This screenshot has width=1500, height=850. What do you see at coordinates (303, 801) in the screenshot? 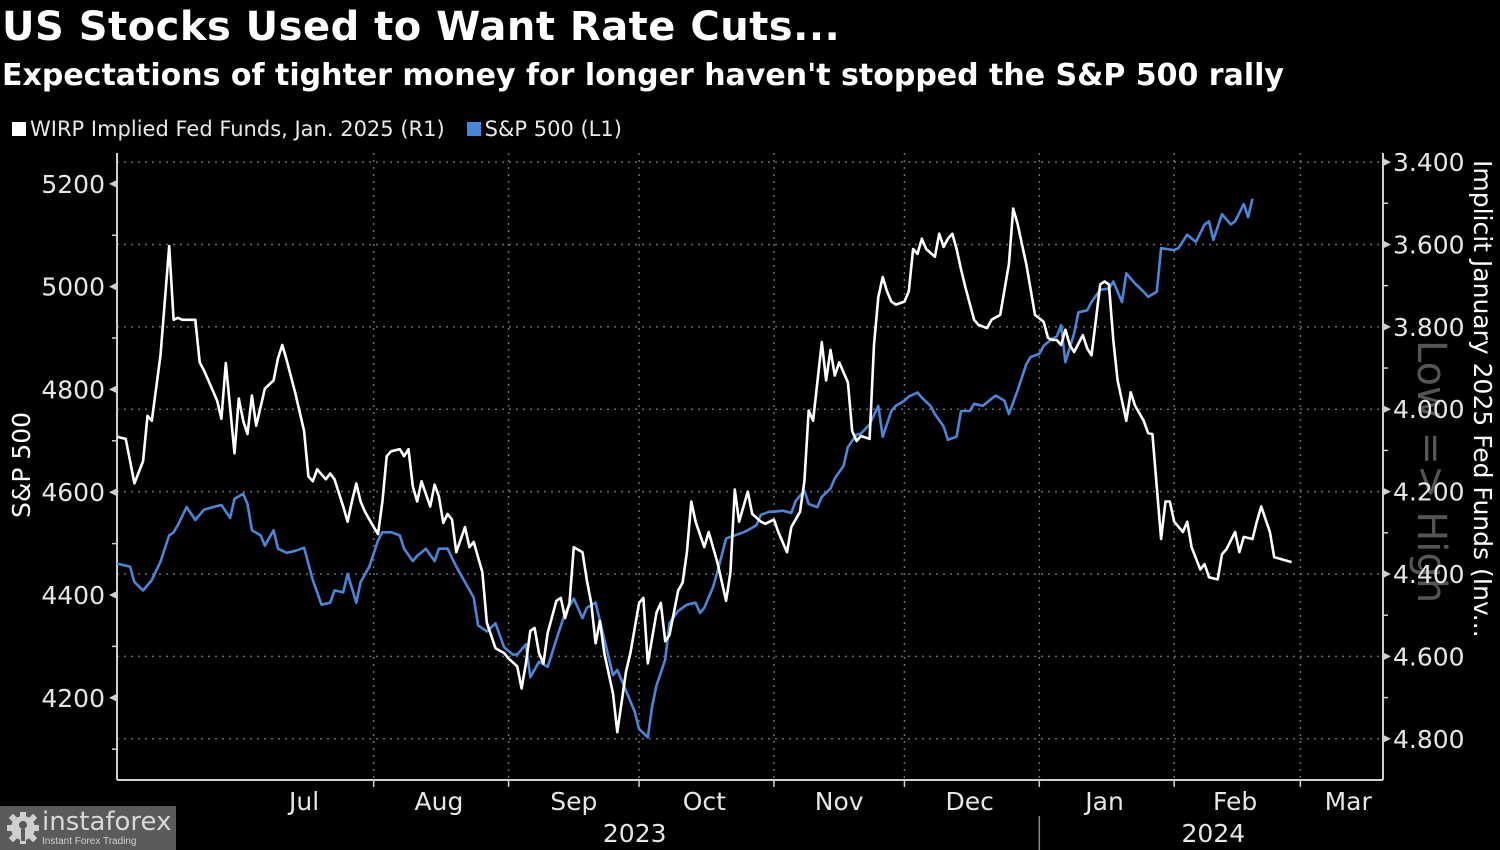
I see `month-label: Jul` at bounding box center [303, 801].